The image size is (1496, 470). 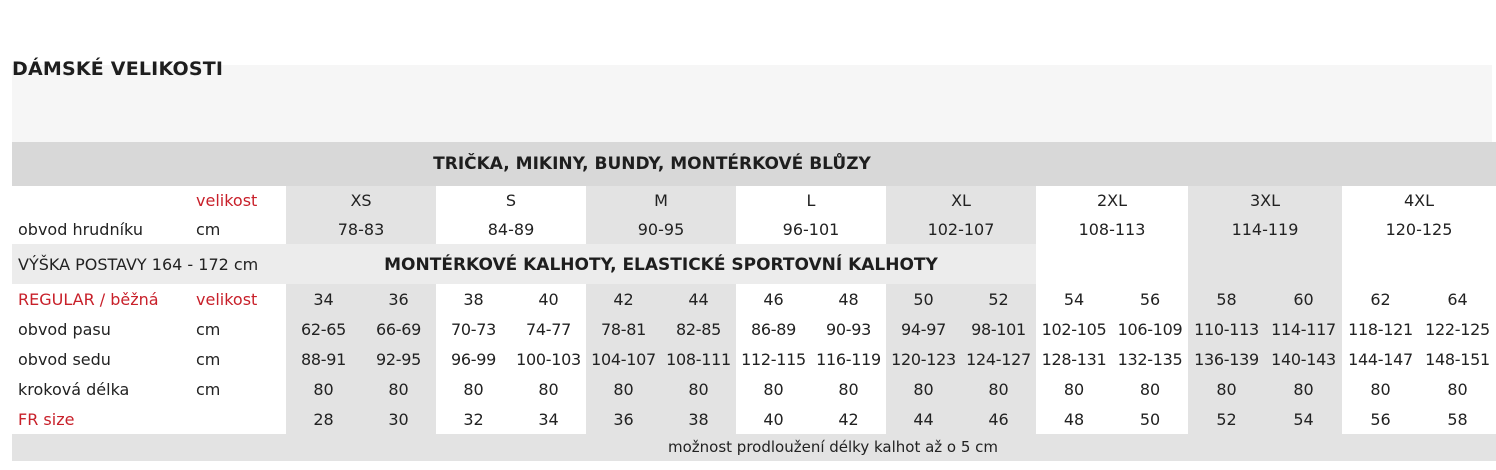 What do you see at coordinates (473, 329) in the screenshot?
I see `waist-cell: 70-73` at bounding box center [473, 329].